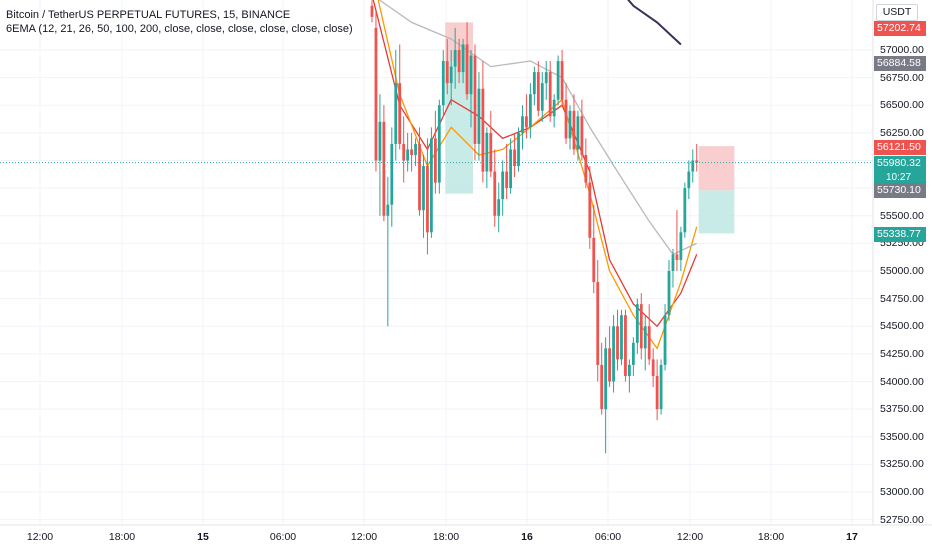 The image size is (932, 550). Describe the element at coordinates (654, 23) in the screenshot. I see `ema-line-purple` at that location.